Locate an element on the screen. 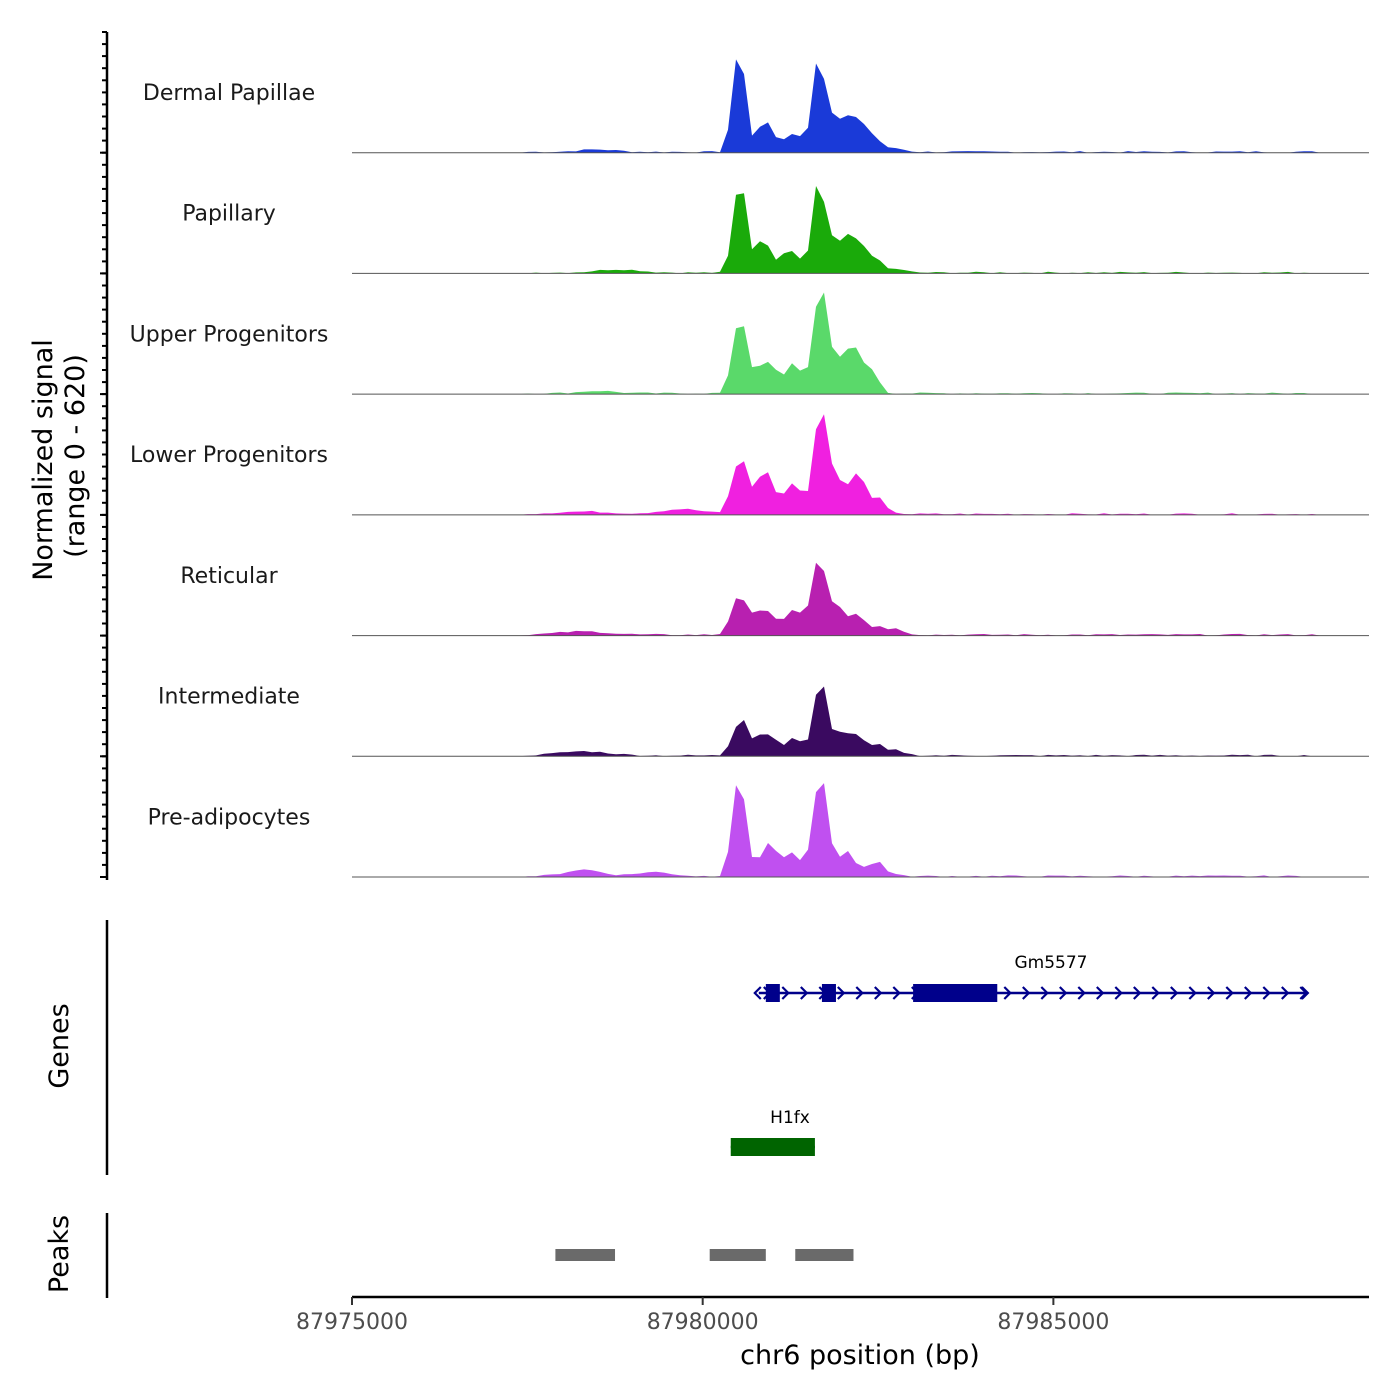 The width and height of the screenshot is (1400, 1400). x-tick-label: 87985000 is located at coordinates (1053, 1322).